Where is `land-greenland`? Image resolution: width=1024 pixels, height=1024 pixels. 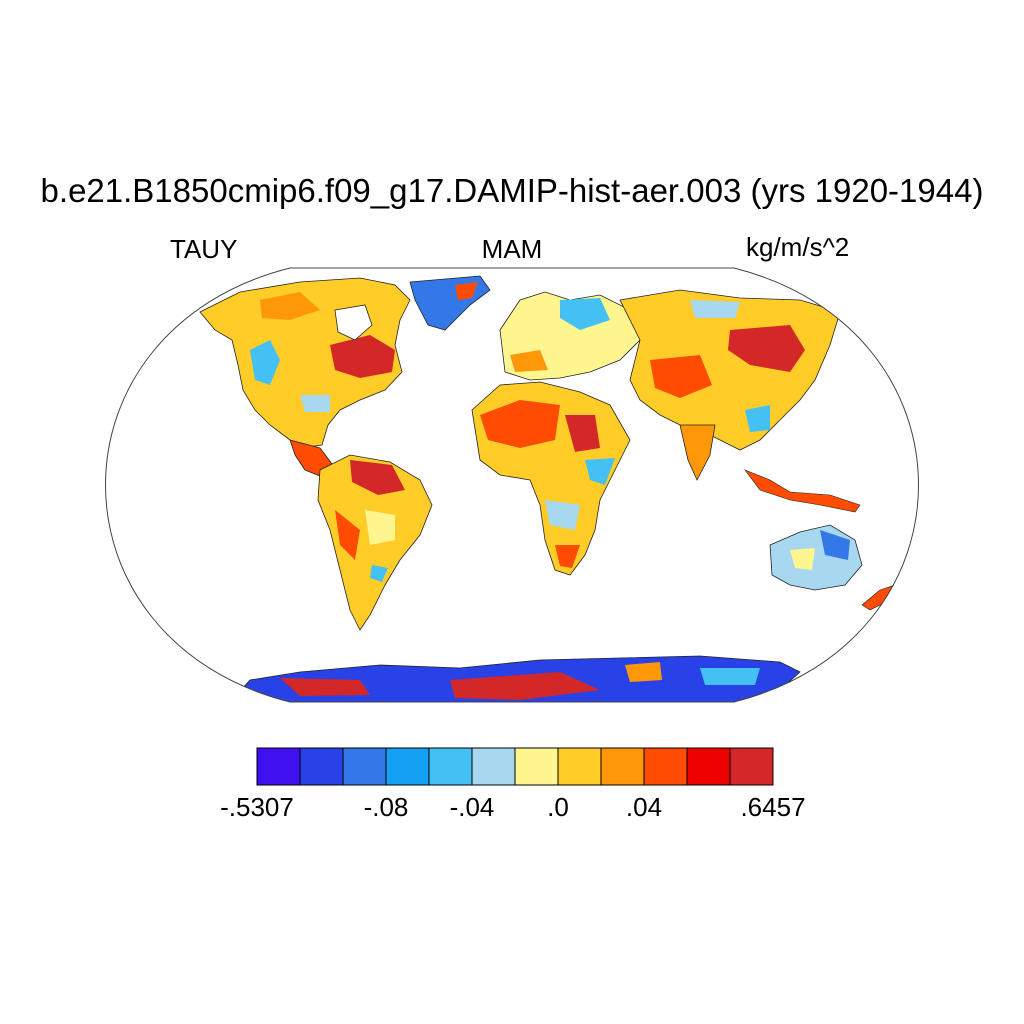 land-greenland is located at coordinates (450, 303).